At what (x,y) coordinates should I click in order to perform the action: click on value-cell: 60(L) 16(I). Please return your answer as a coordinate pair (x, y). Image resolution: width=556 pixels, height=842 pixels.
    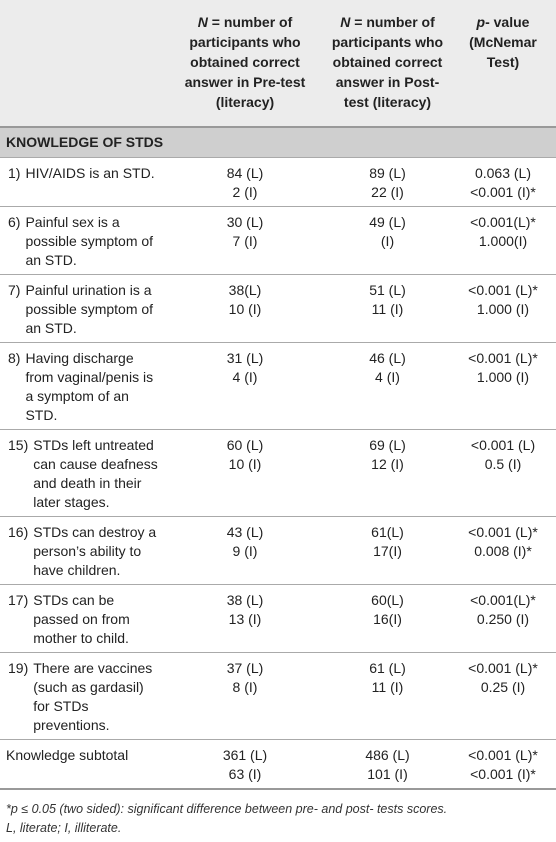
    Looking at the image, I should click on (387, 618).